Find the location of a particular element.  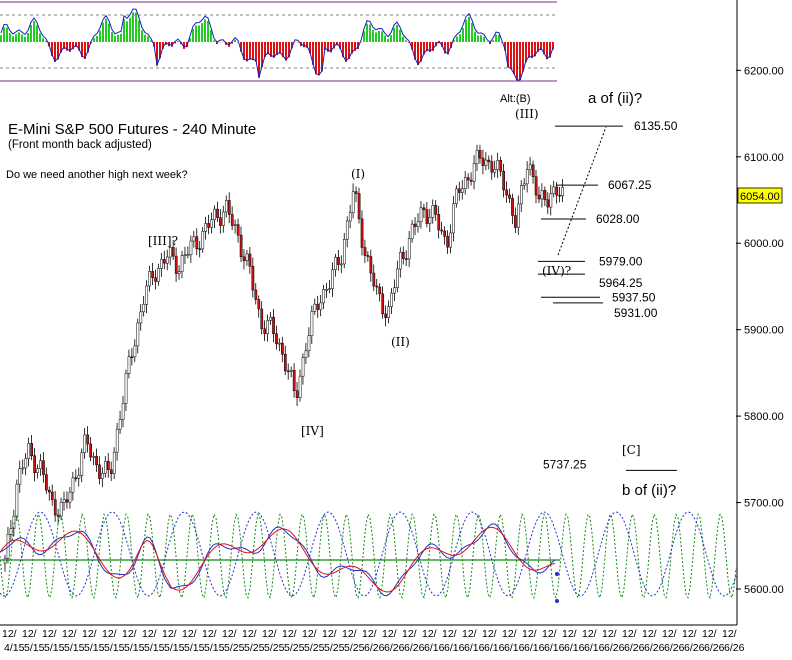

wave-label-iv-bracket: [IV] is located at coordinates (312, 431).